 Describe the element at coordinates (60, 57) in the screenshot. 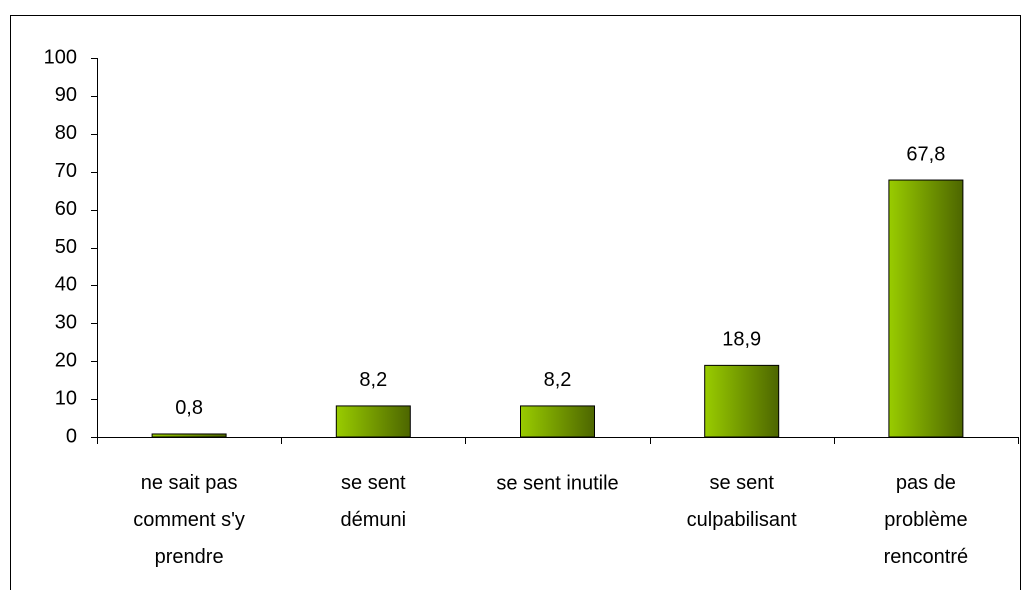

I see `y-tick-label: 100` at that location.